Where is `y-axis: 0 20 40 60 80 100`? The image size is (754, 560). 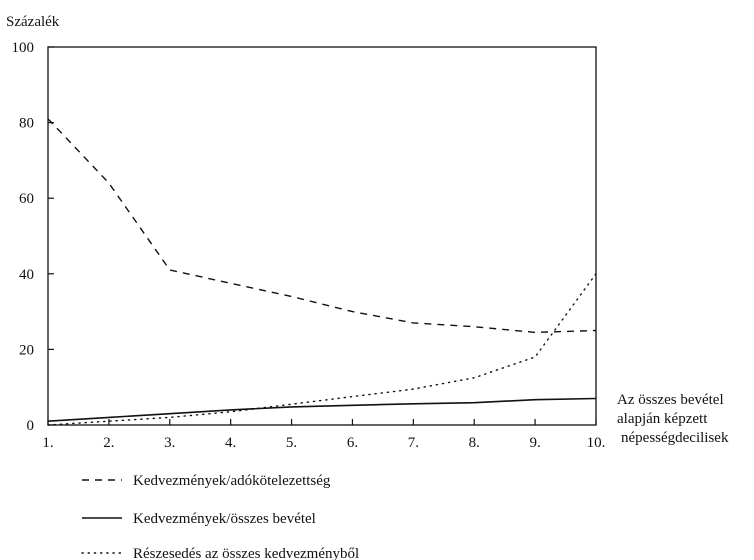 y-axis: 0 20 40 60 80 100 is located at coordinates (33, 237).